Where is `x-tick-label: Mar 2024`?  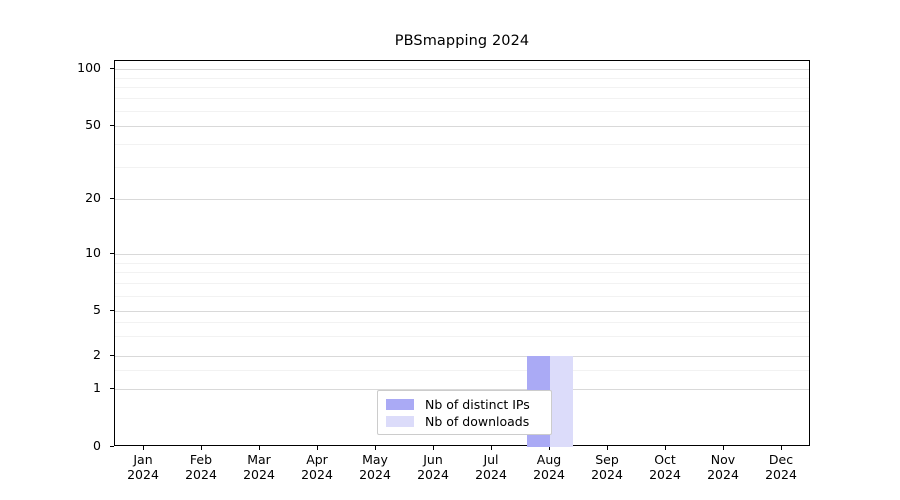 x-tick-label: Mar 2024 is located at coordinates (259, 467).